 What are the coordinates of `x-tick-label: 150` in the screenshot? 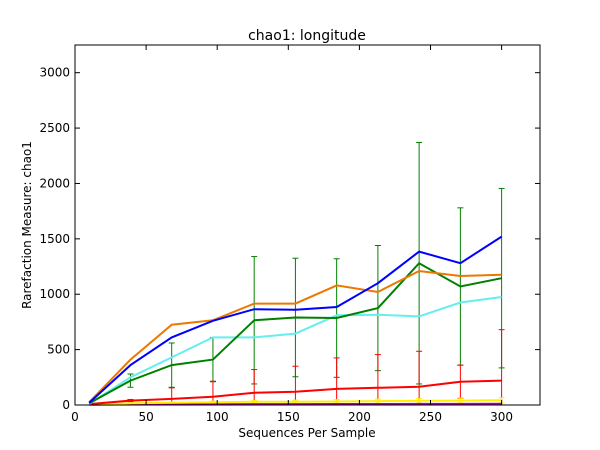 It's located at (288, 417).